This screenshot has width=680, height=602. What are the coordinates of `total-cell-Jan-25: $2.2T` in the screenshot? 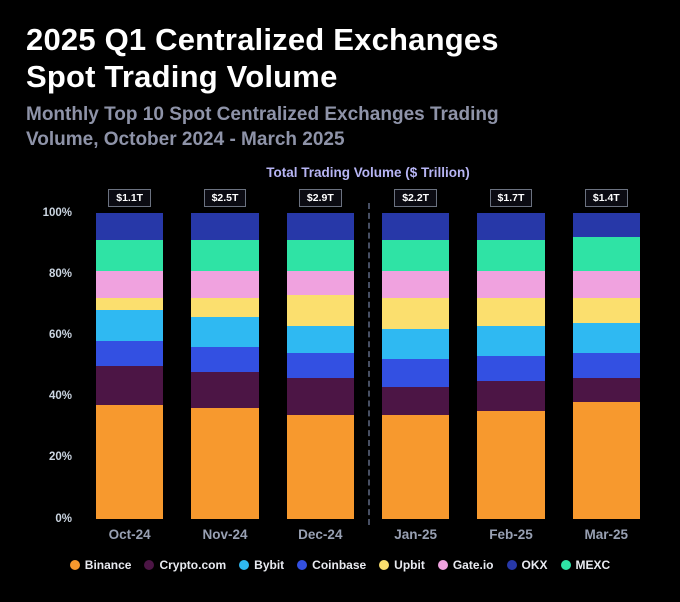 It's located at (415, 197).